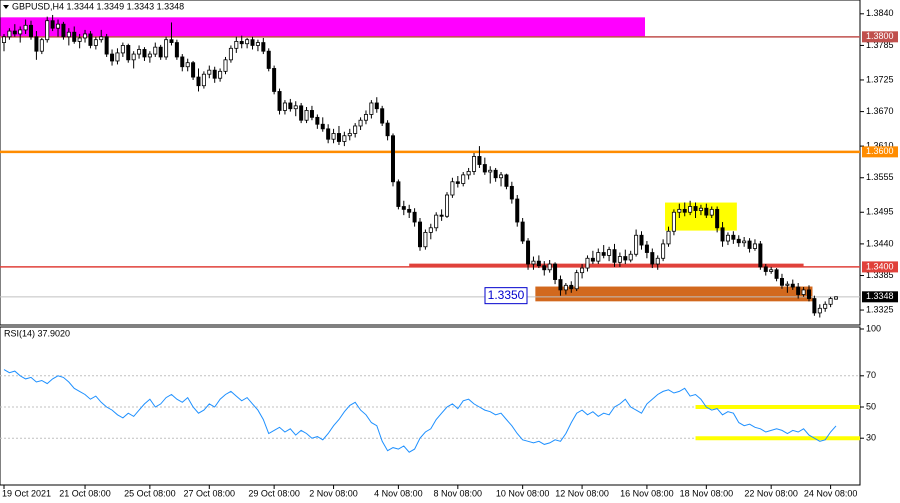 The height and width of the screenshot is (503, 900). What do you see at coordinates (210, 493) in the screenshot?
I see `x-tick-label: 27 Oct 08:00` at bounding box center [210, 493].